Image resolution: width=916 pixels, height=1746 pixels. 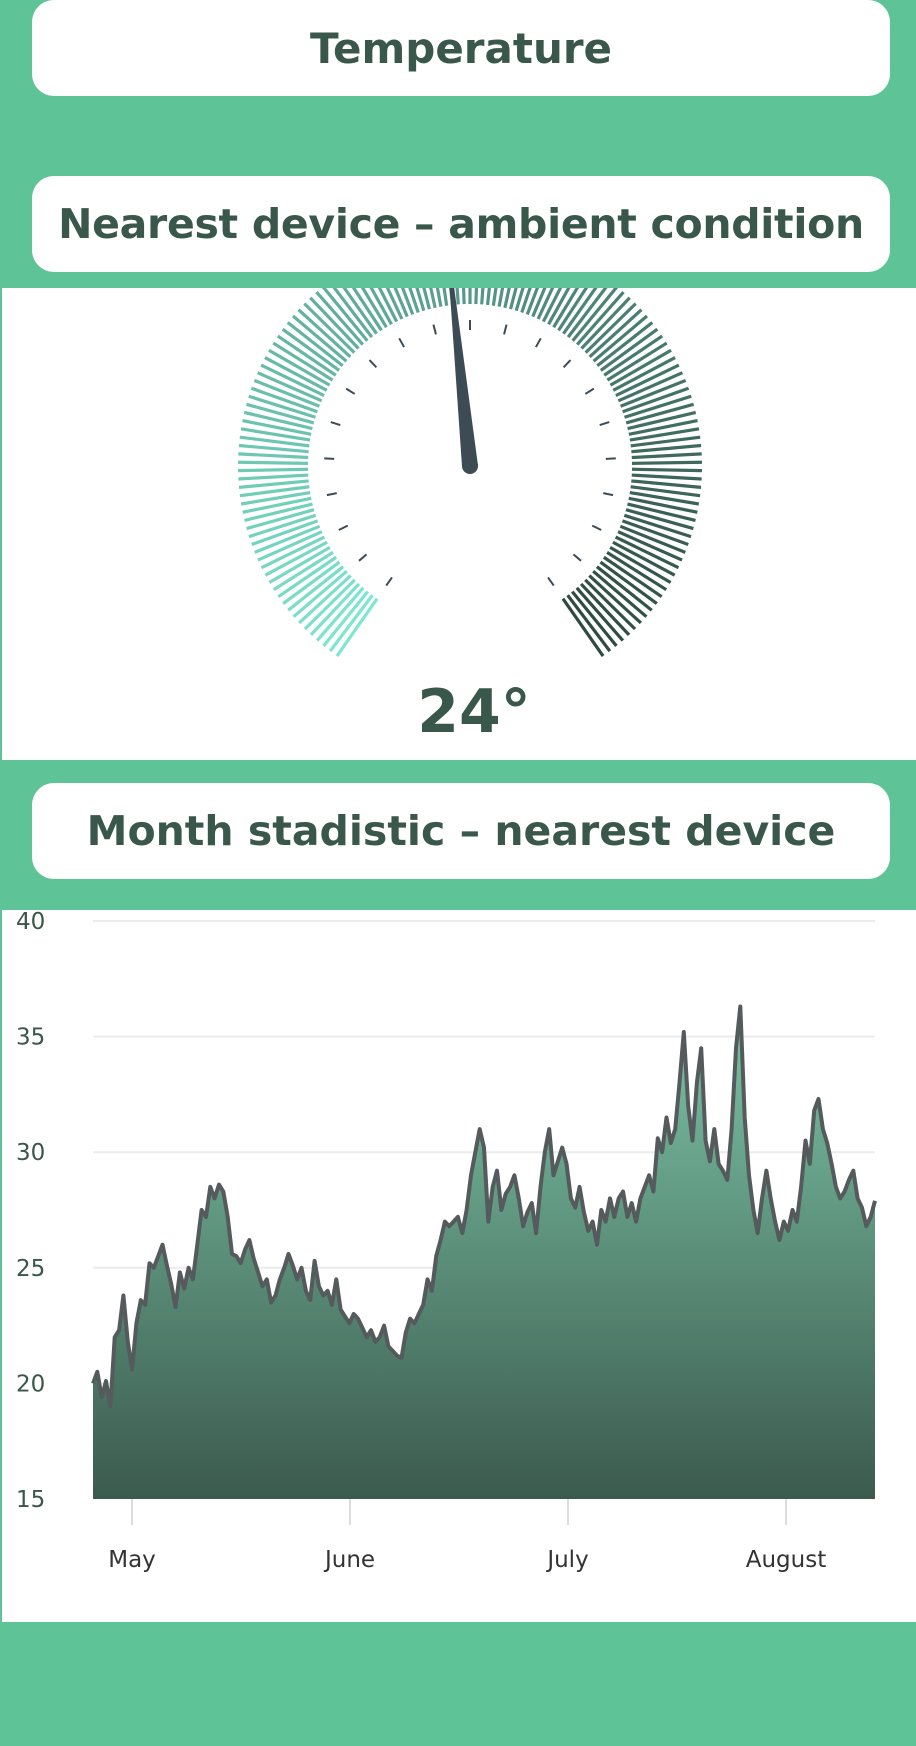 What do you see at coordinates (467, 1536) in the screenshot?
I see `chart-x-axis: May June July August` at bounding box center [467, 1536].